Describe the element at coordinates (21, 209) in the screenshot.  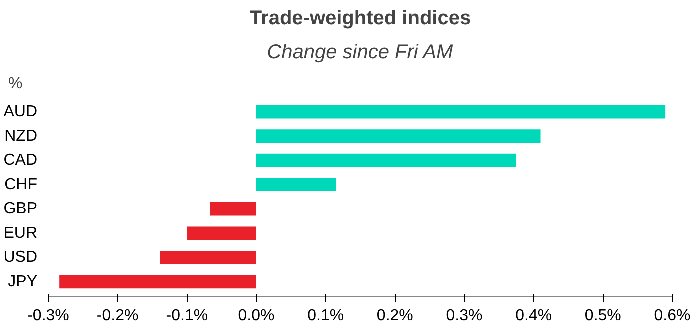
I see `y-tick-label: GBP` at that location.